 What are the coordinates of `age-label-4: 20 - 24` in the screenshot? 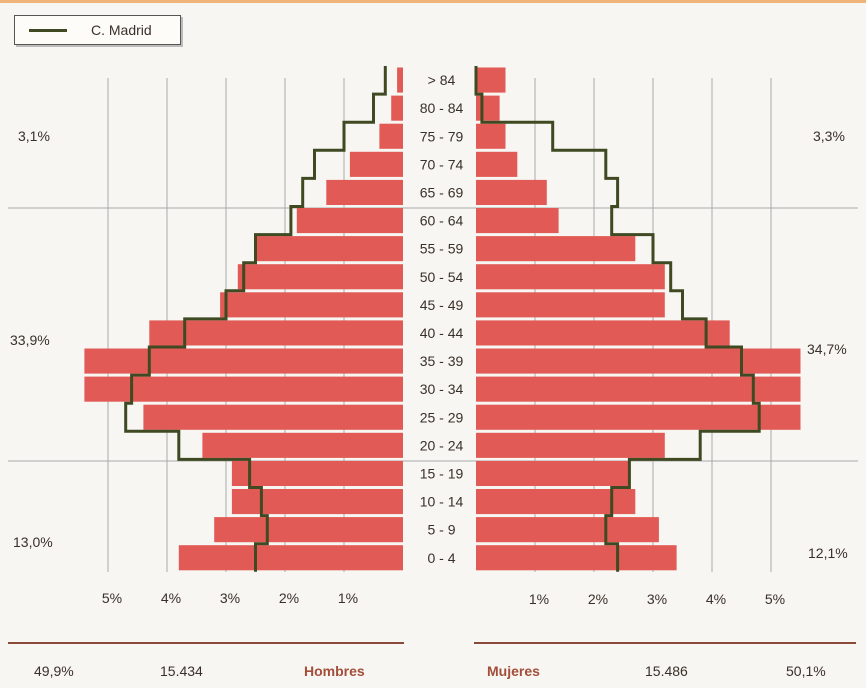 It's located at (442, 445).